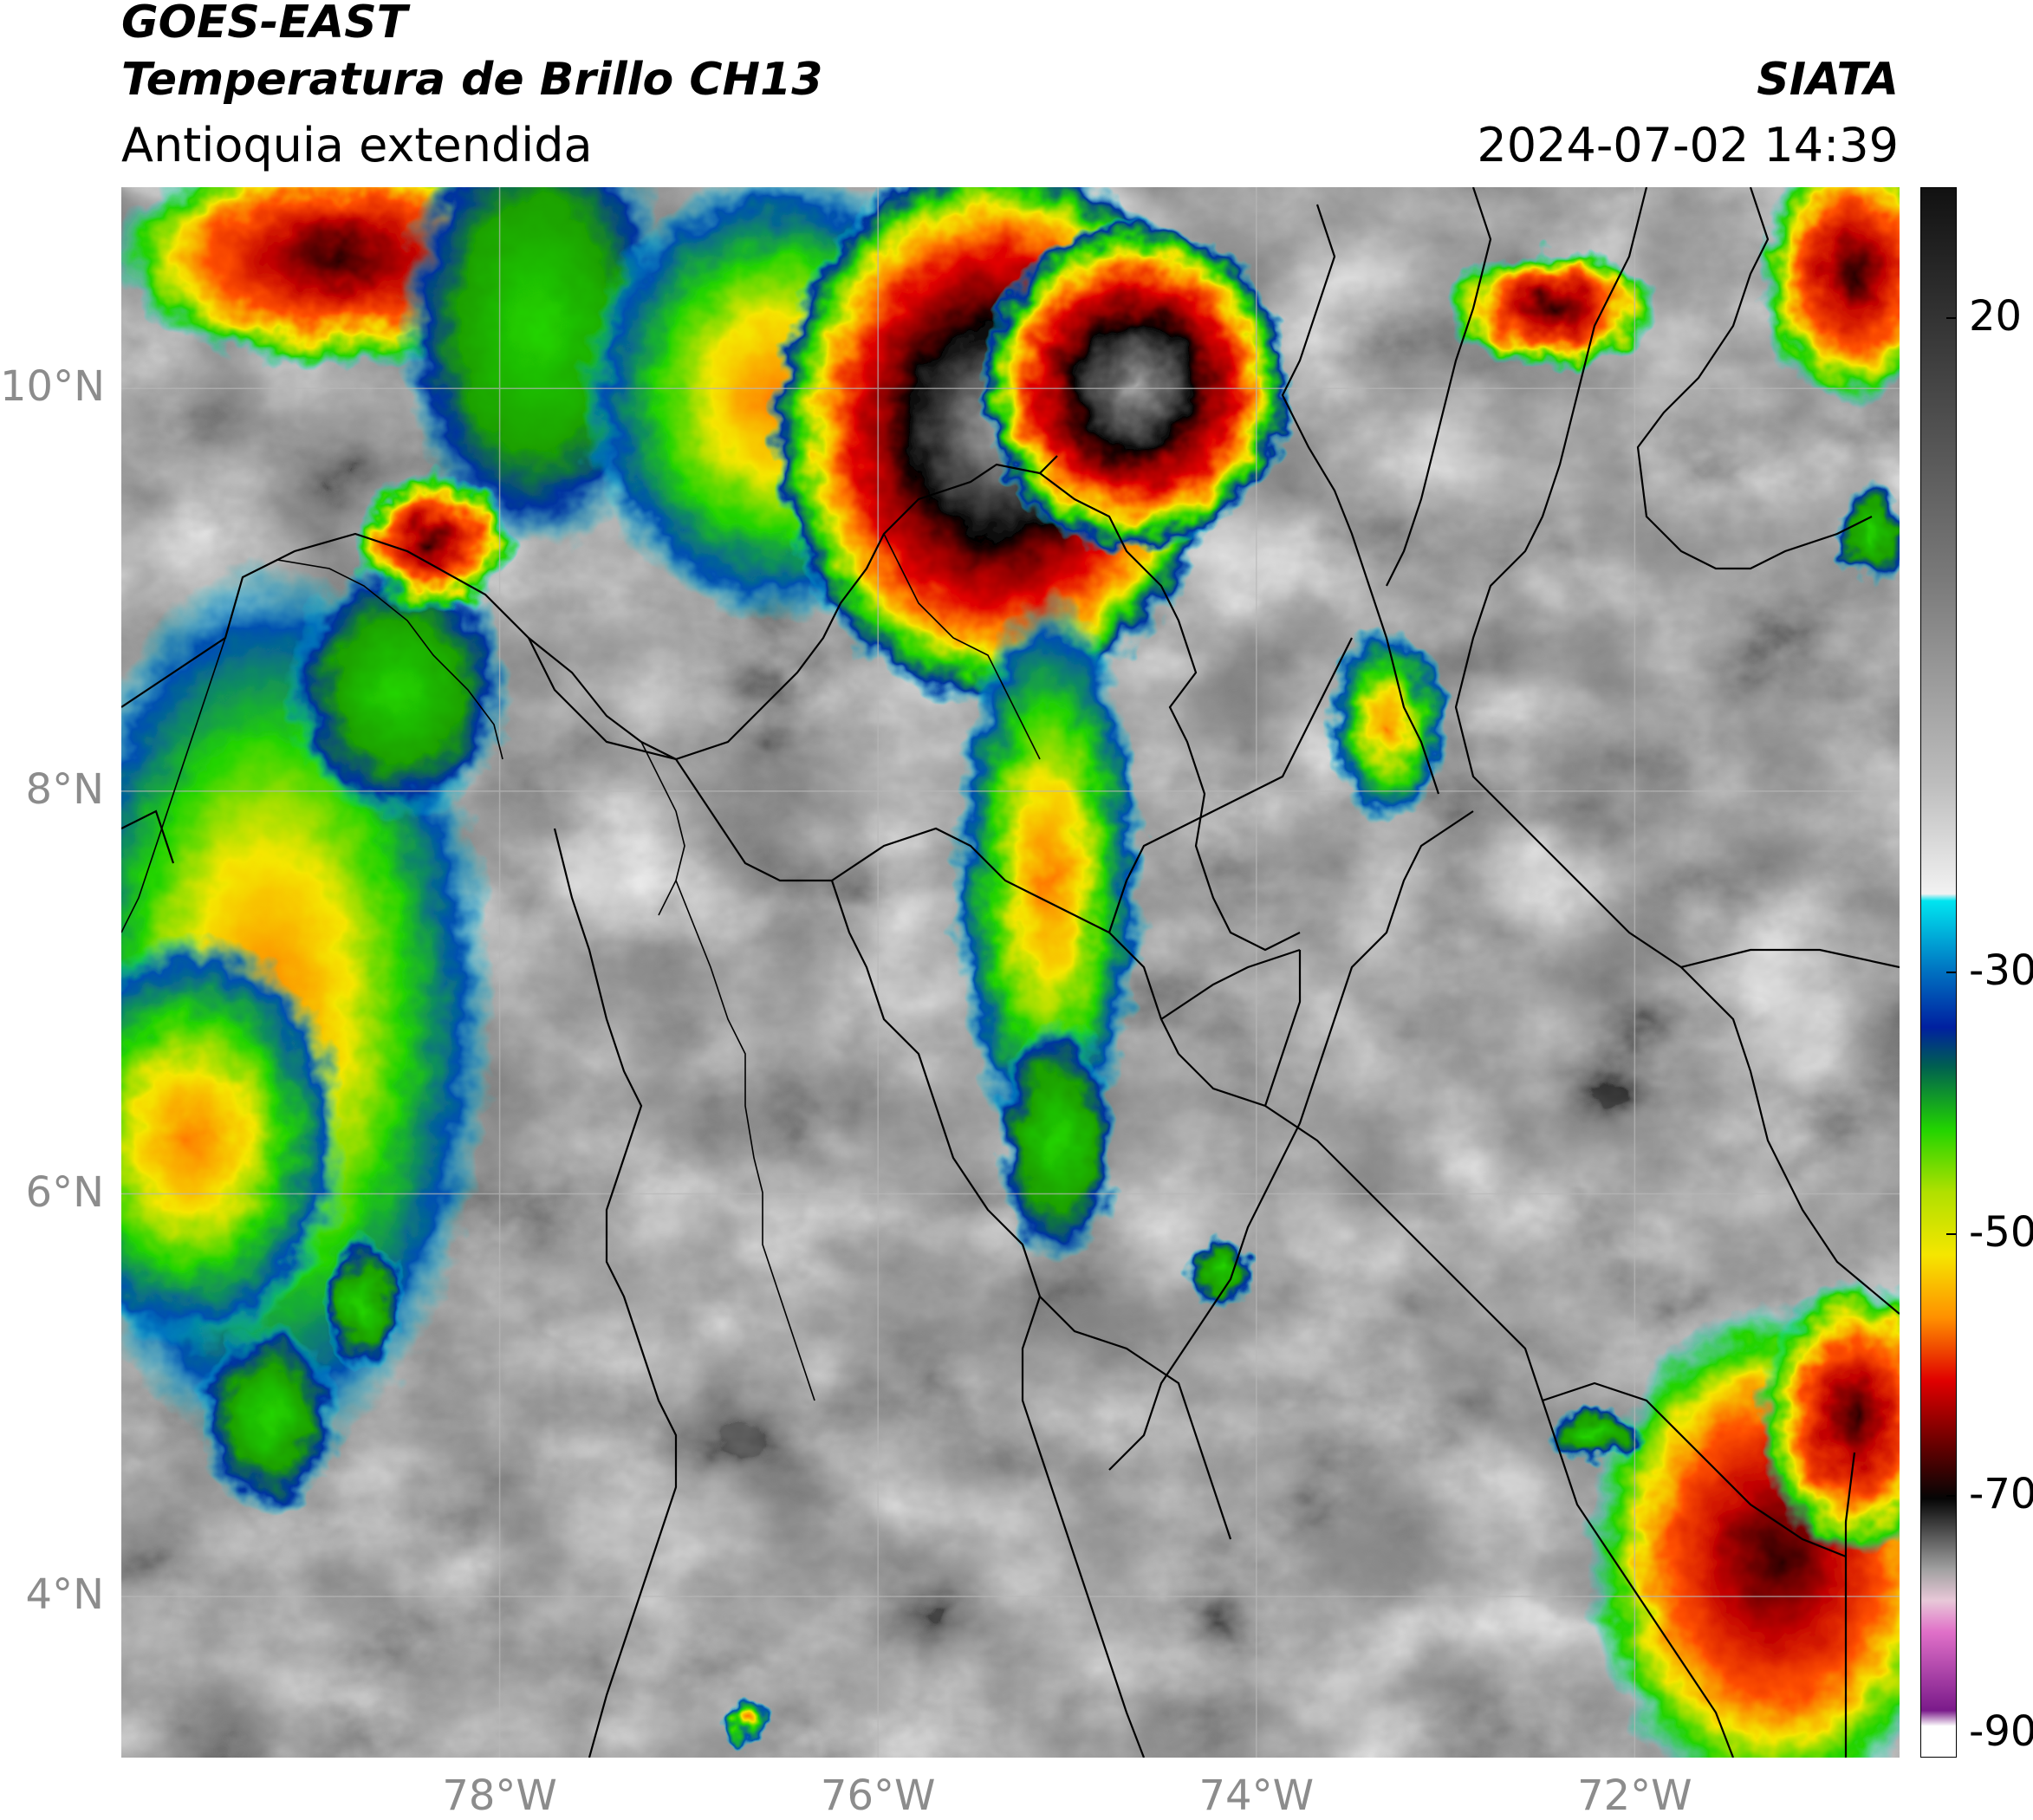 This screenshot has height=1820, width=2033. What do you see at coordinates (64, 1192) in the screenshot?
I see `lat-tick-label: 6°N` at bounding box center [64, 1192].